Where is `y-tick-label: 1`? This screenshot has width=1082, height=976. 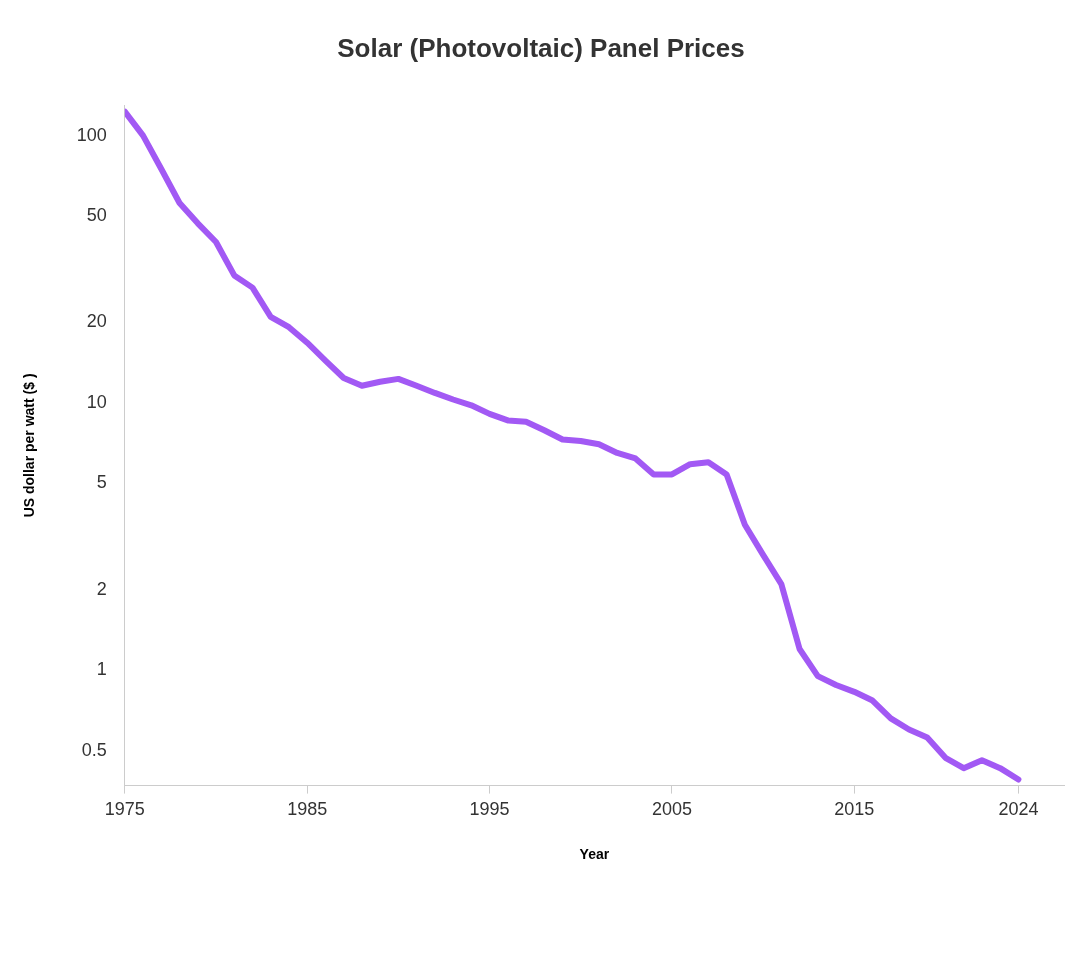 y-tick-label: 1 is located at coordinates (101, 669).